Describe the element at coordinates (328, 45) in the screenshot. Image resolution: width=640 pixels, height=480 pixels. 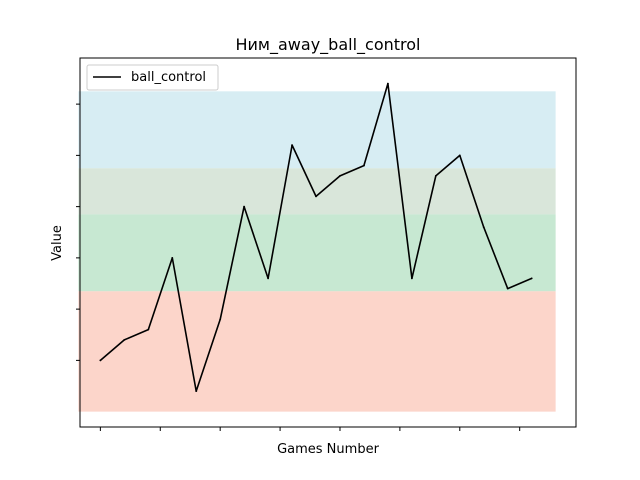
I see `chart-title: Ним_away_ball_control` at that location.